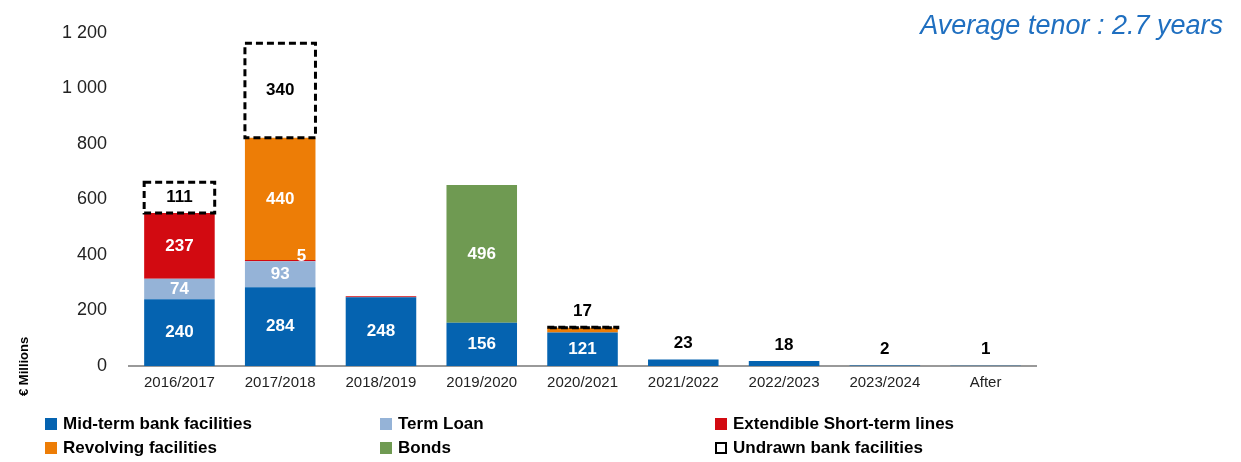  I want to click on y-axis-title: € Millions, so click(23, 366).